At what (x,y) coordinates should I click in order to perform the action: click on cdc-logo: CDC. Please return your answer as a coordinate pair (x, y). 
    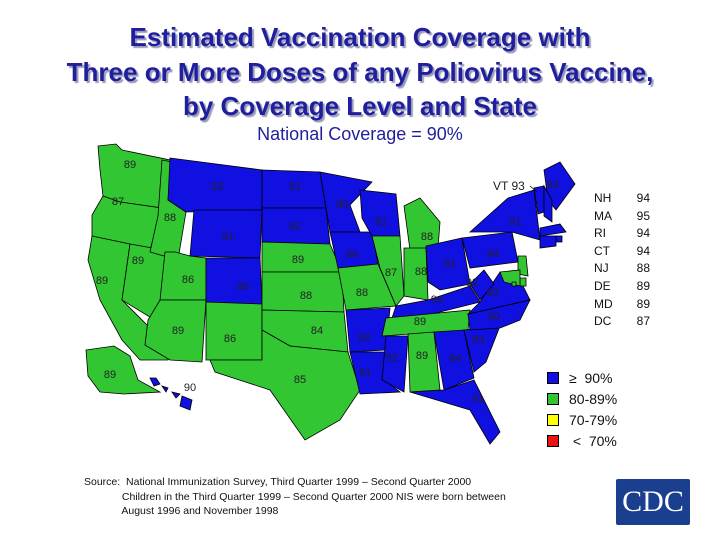
    Looking at the image, I should click on (653, 502).